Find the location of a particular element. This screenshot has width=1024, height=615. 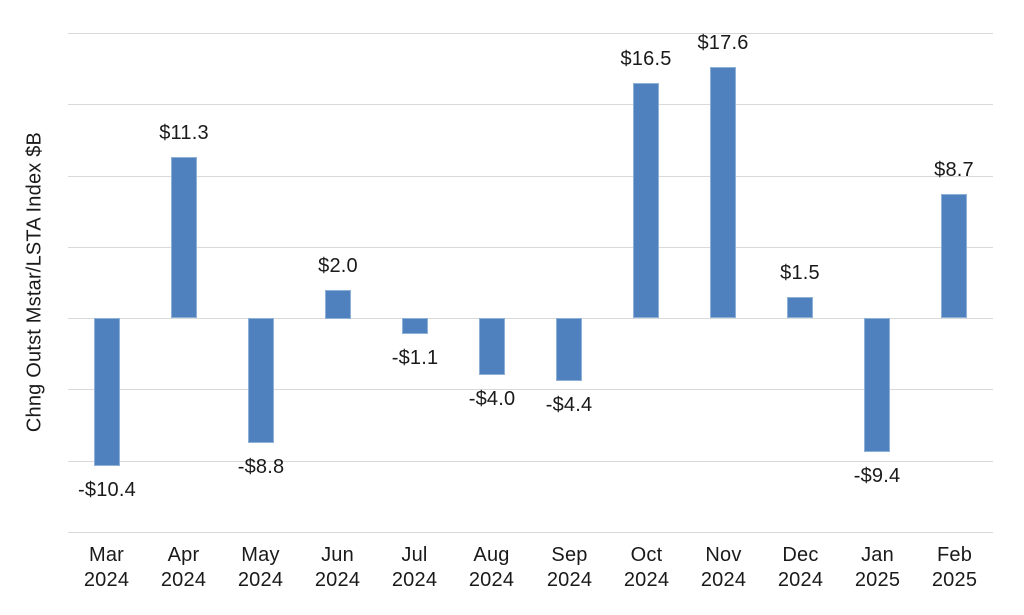

x-label-month: Feb is located at coordinates (954, 555).